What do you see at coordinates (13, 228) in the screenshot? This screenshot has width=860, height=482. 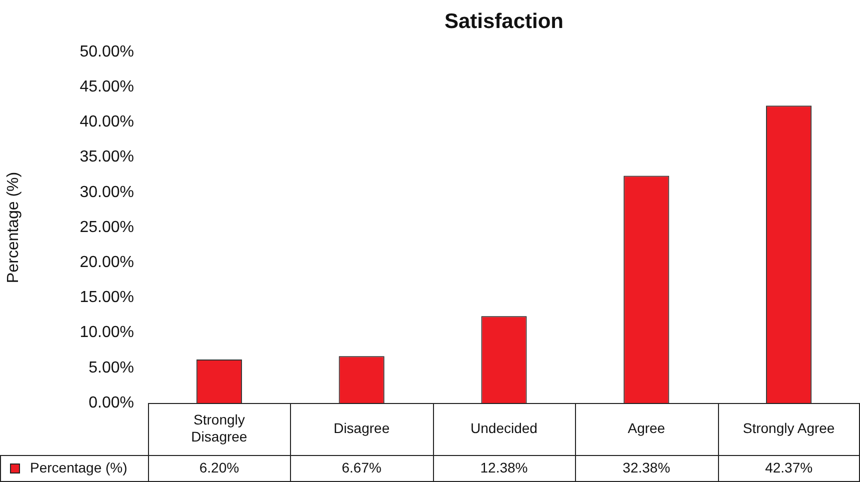 I see `y-axis-title: Percentage (%)` at bounding box center [13, 228].